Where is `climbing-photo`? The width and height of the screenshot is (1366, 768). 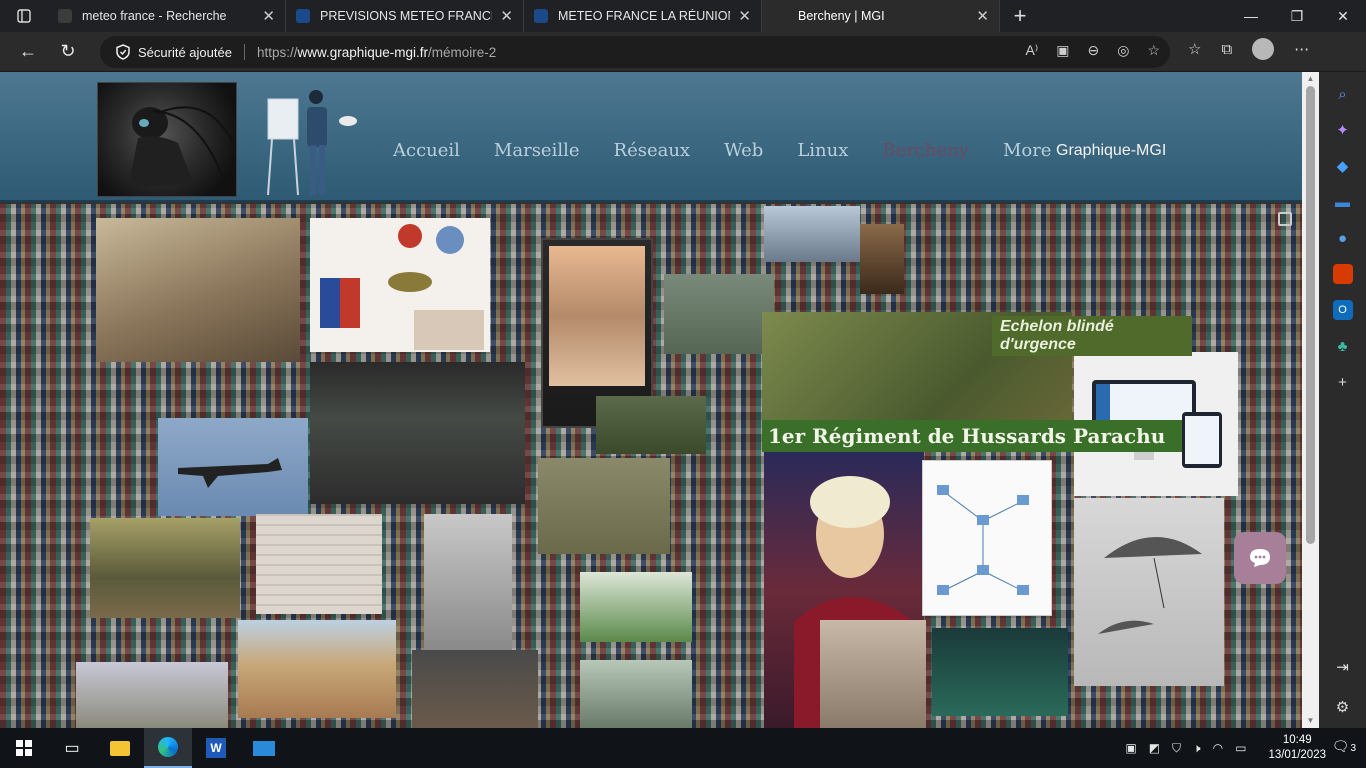
climbing-photo is located at coordinates (468, 582).